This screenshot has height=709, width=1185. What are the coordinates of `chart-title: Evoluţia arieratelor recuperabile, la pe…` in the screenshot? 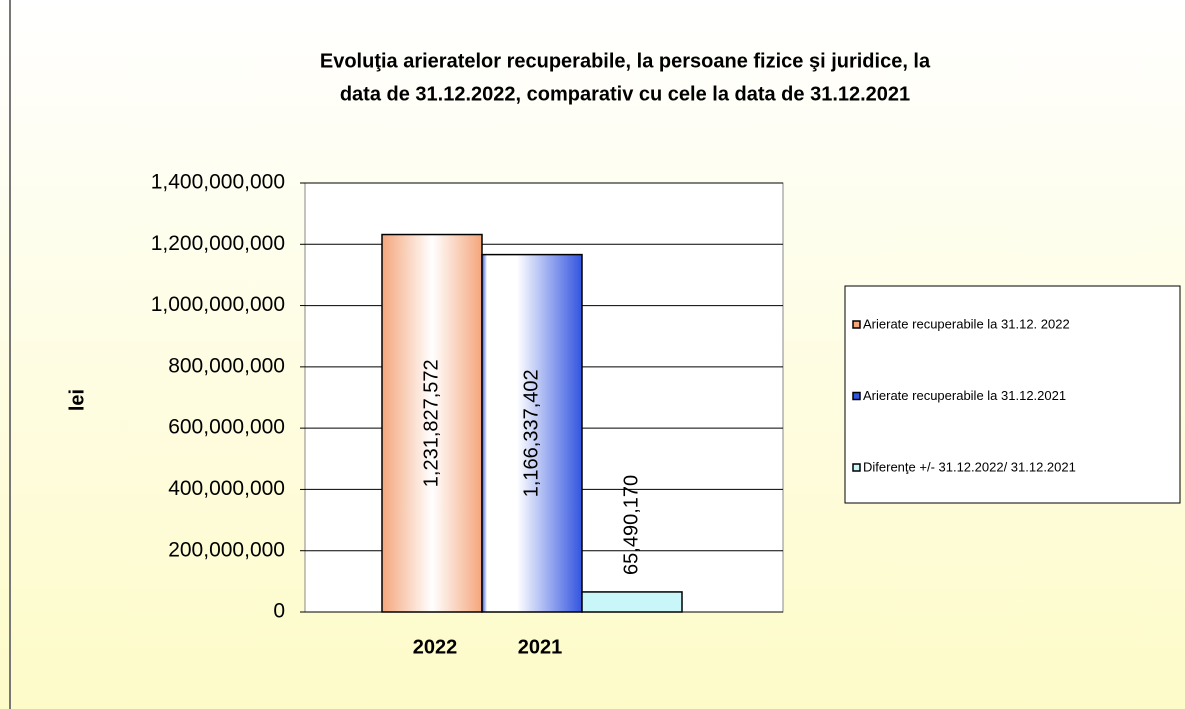 It's located at (625, 61).